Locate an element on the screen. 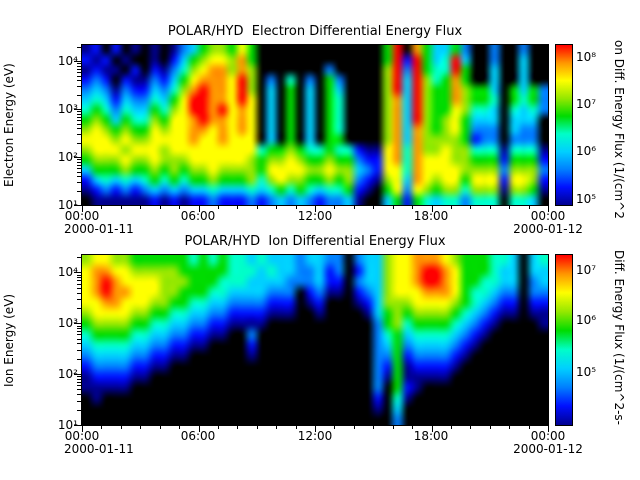 This screenshot has width=640, height=480. ion-date-right: 2000-01-12 is located at coordinates (548, 449).